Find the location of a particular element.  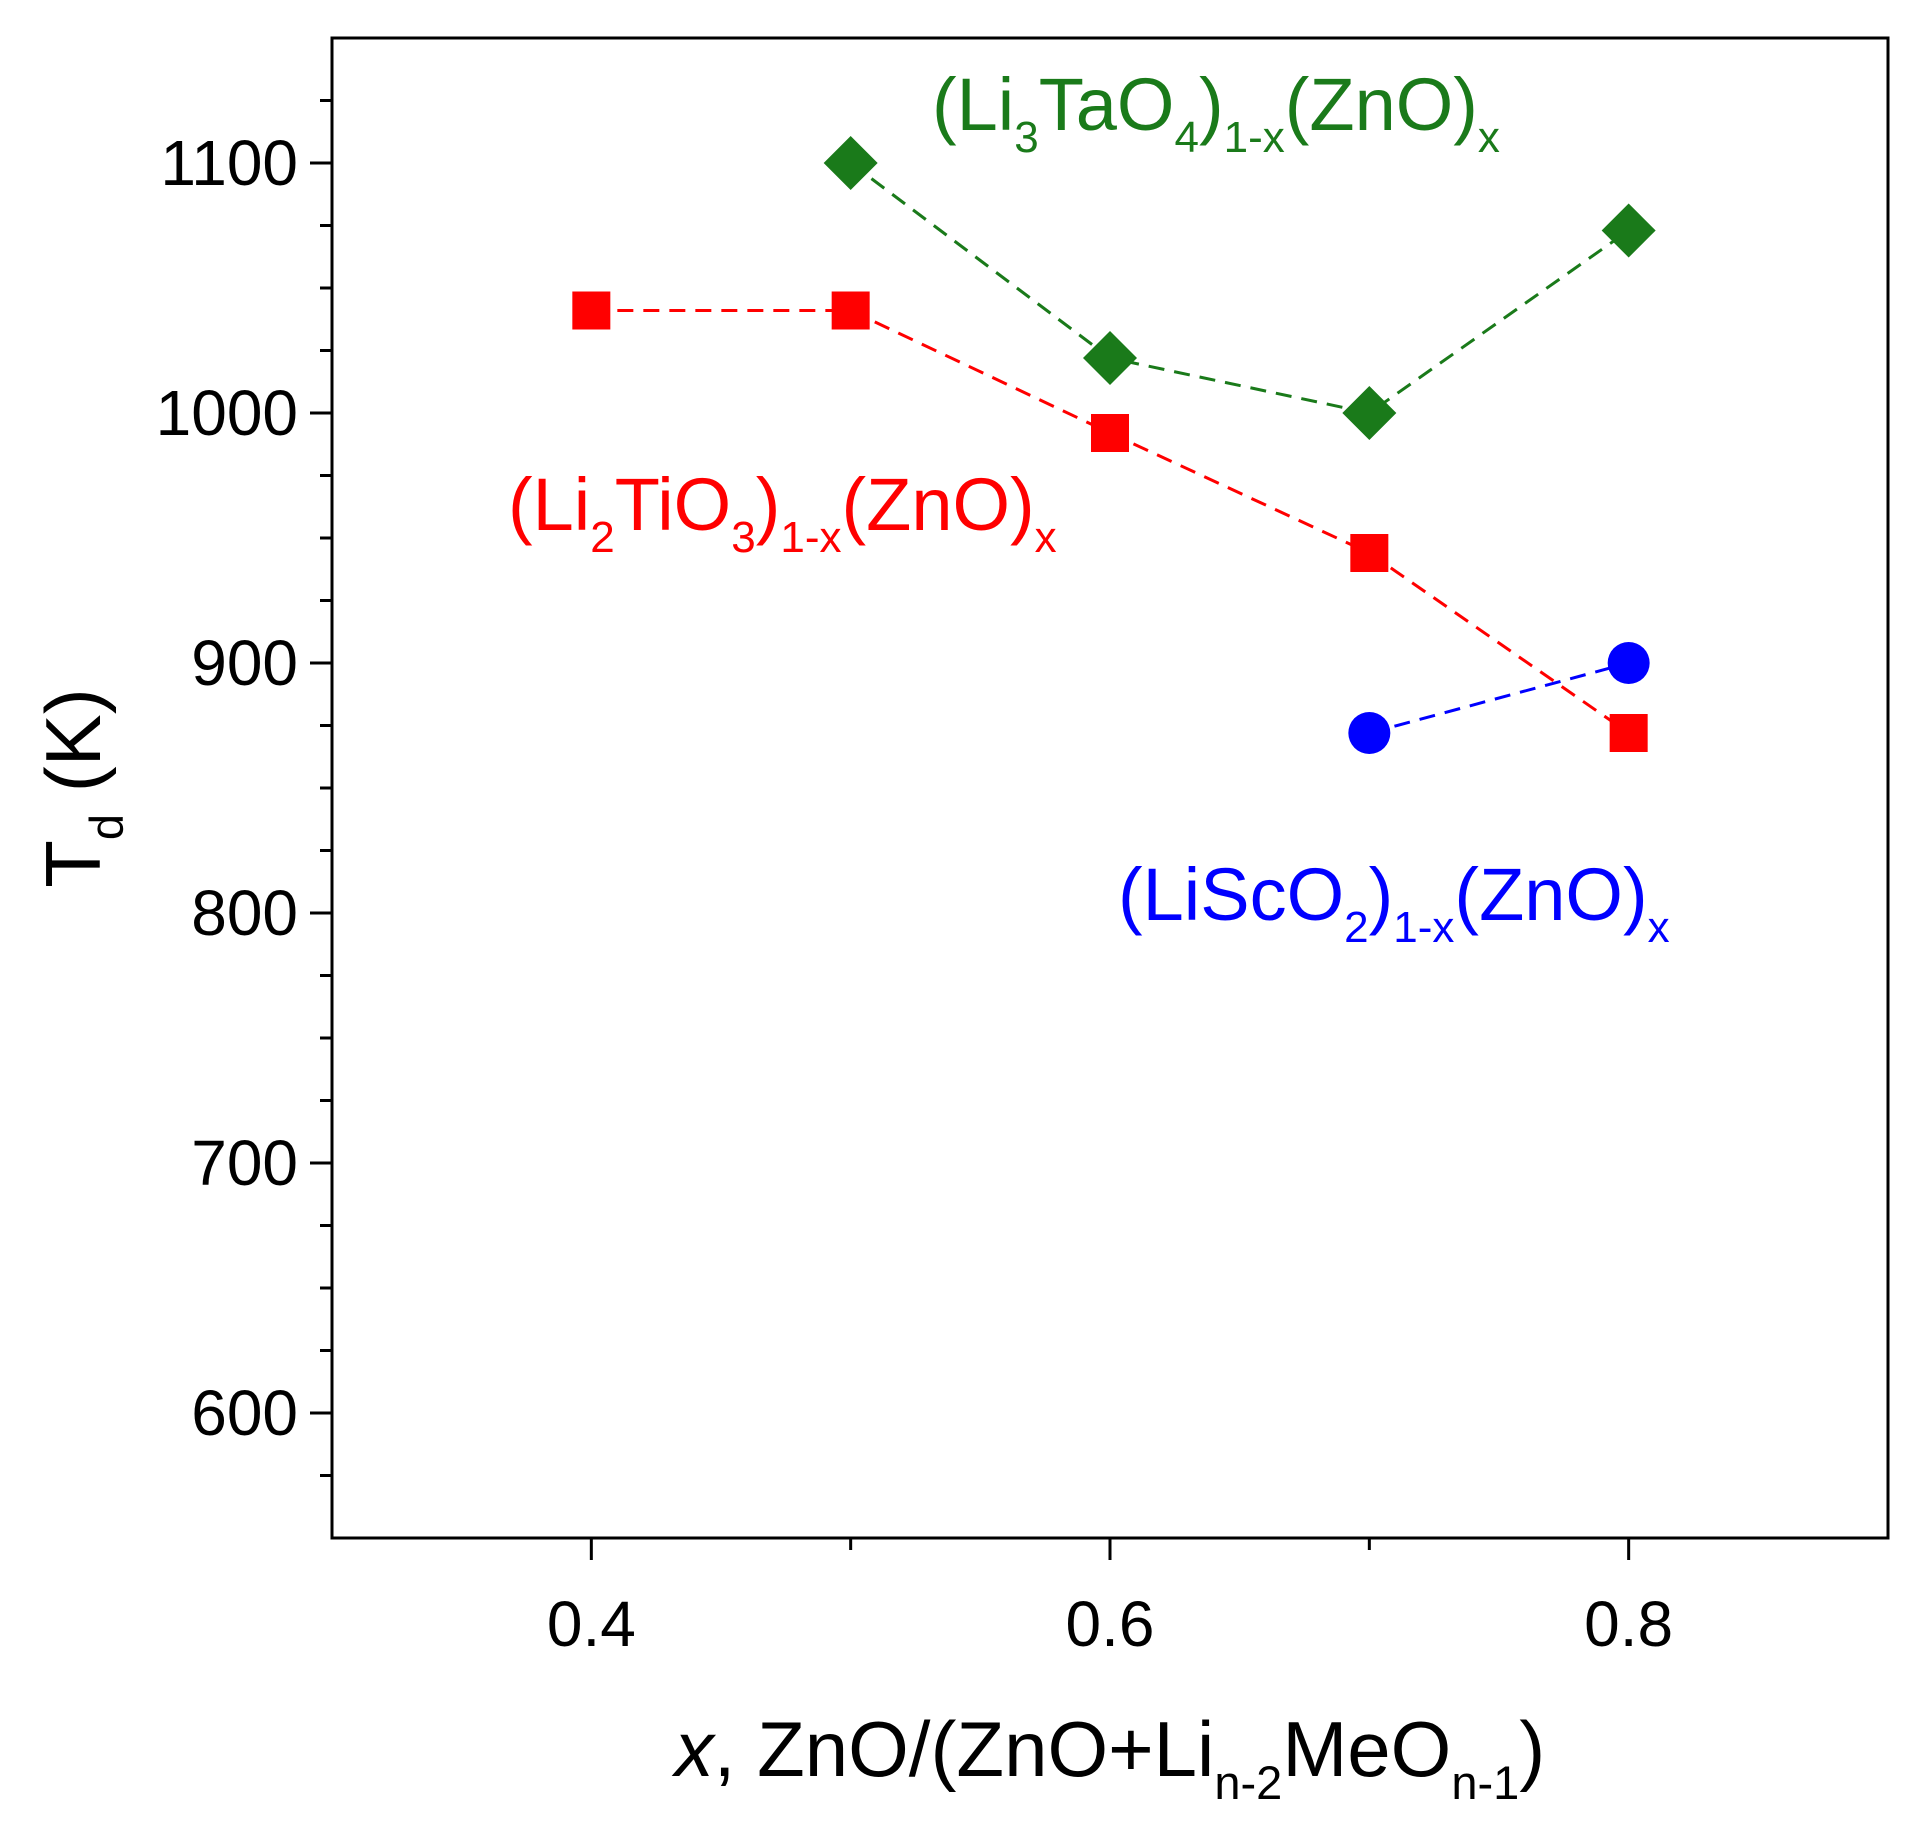

y-tick-label: 800 is located at coordinates (244, 913).